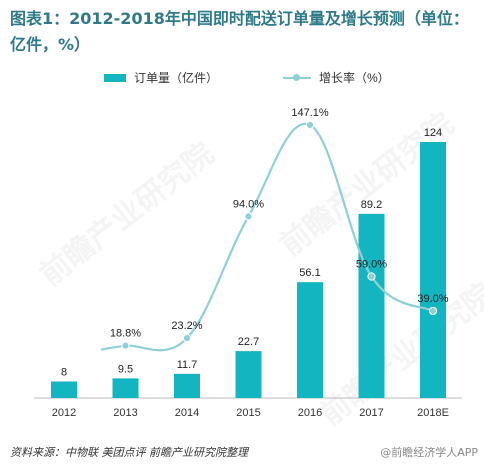  Describe the element at coordinates (433, 413) in the screenshot. I see `x-tick-label: 2018E` at that location.